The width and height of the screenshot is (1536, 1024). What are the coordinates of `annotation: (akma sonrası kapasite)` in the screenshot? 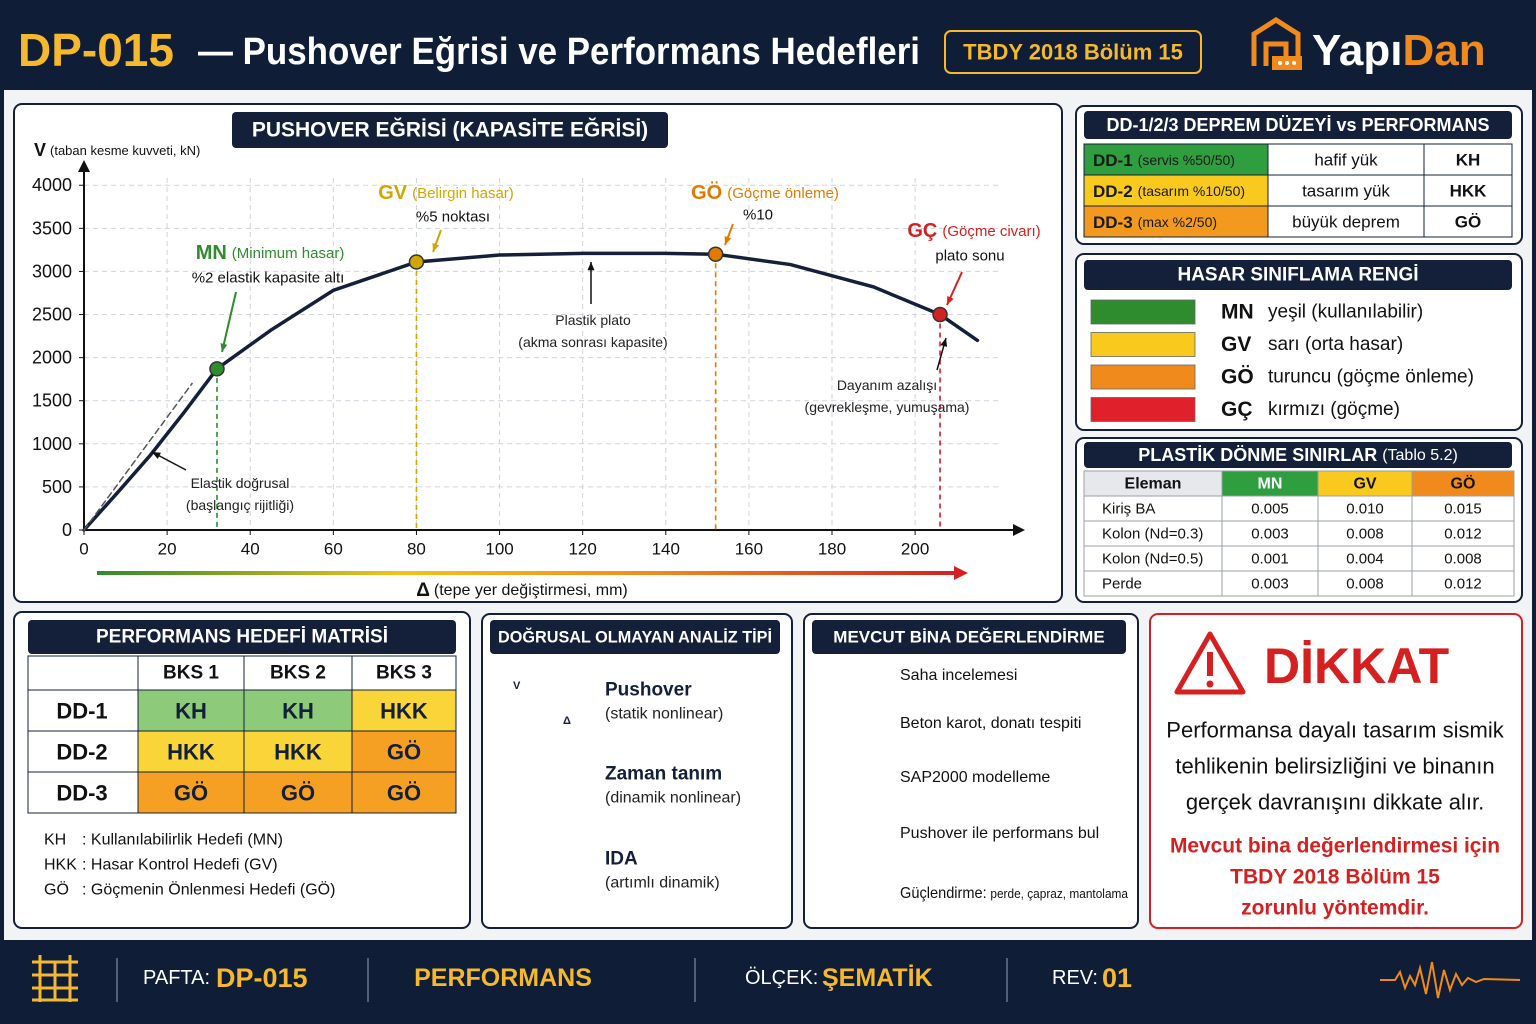 It's located at (592, 342).